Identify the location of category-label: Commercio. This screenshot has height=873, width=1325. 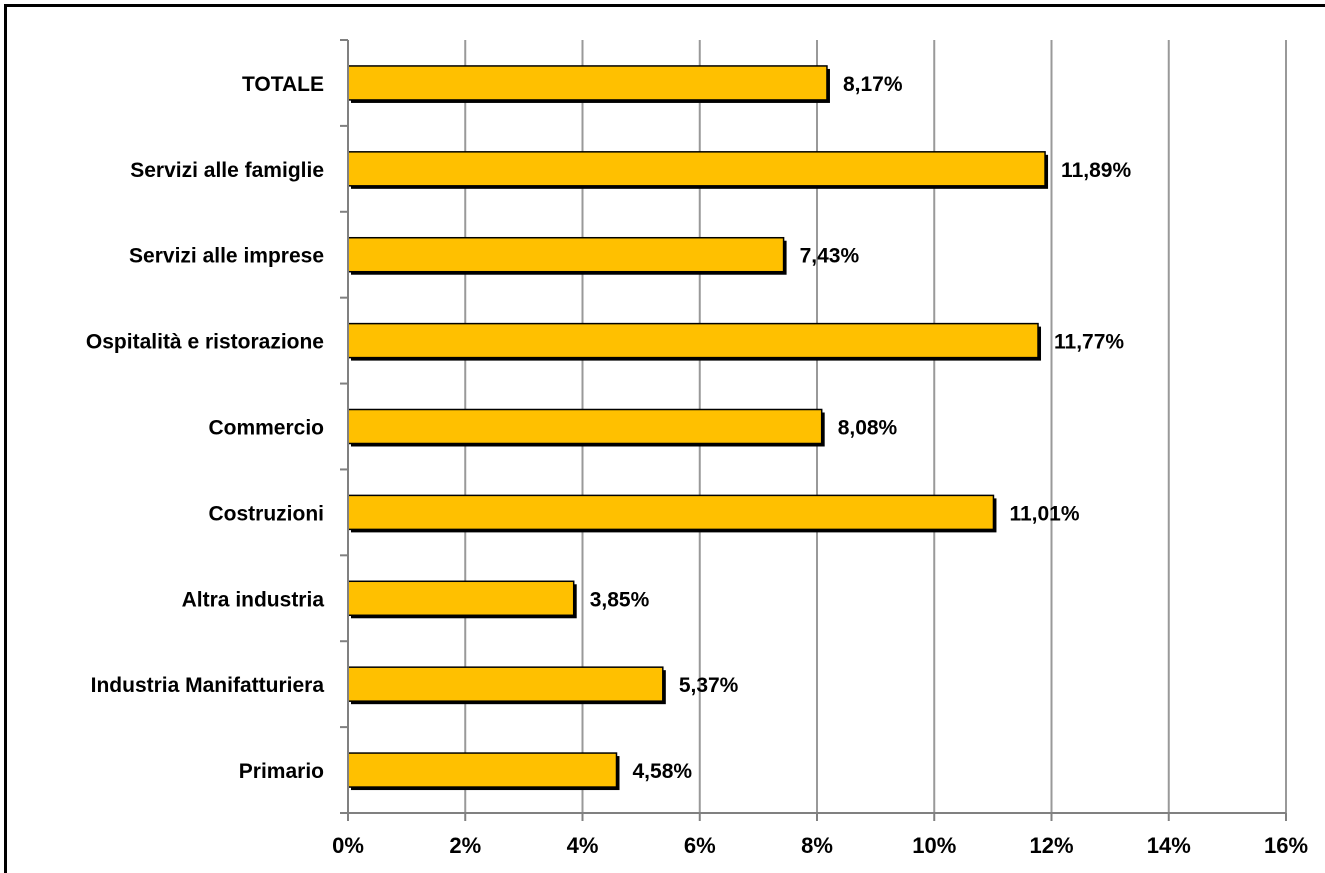
(266, 428).